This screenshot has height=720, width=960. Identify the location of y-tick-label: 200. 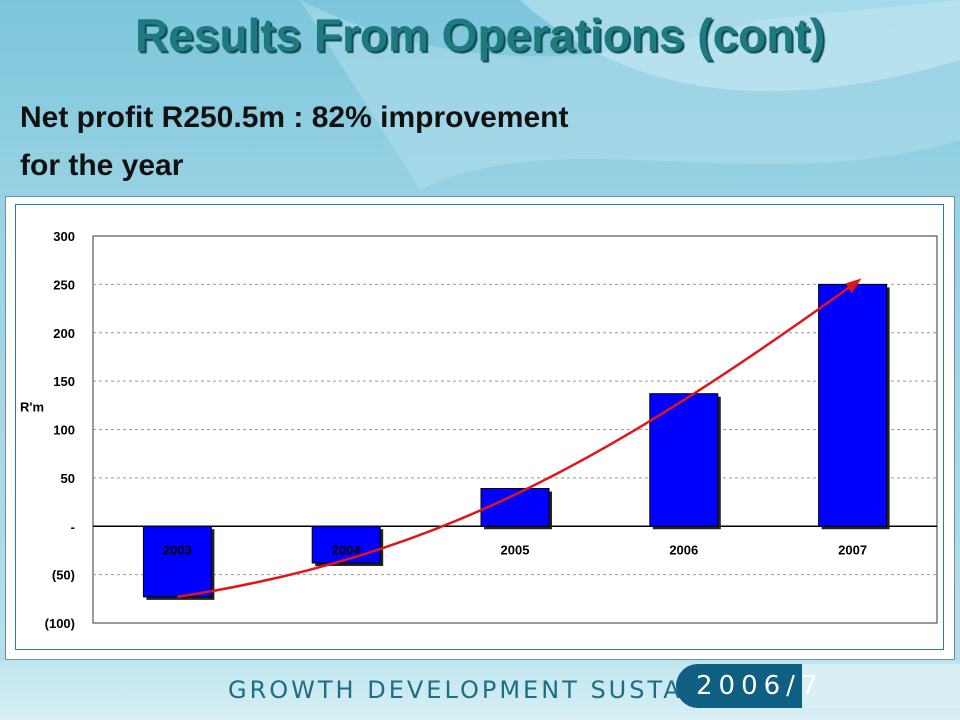
(64, 333).